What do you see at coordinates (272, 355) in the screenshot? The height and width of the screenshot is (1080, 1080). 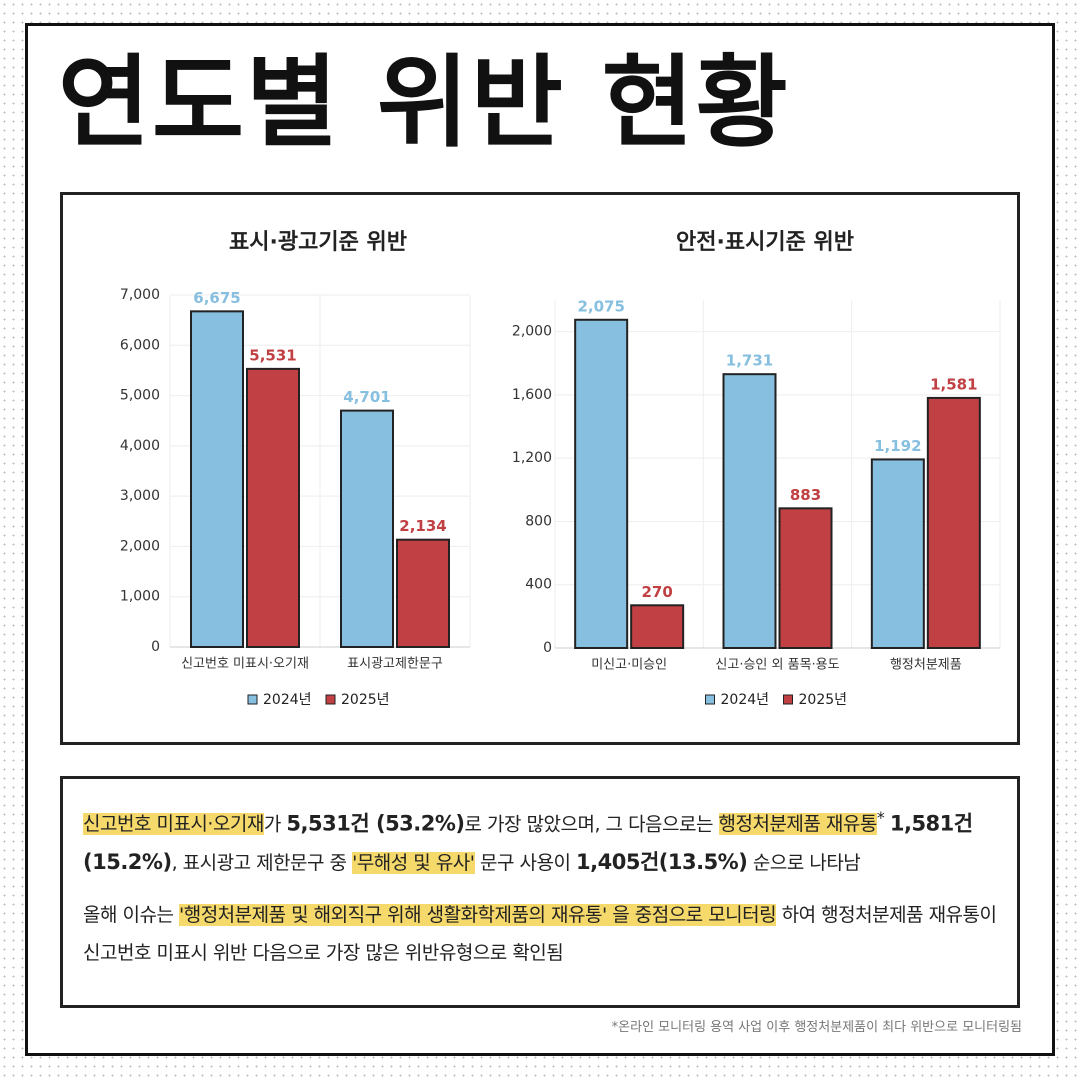 I see `value-label: 5,531` at bounding box center [272, 355].